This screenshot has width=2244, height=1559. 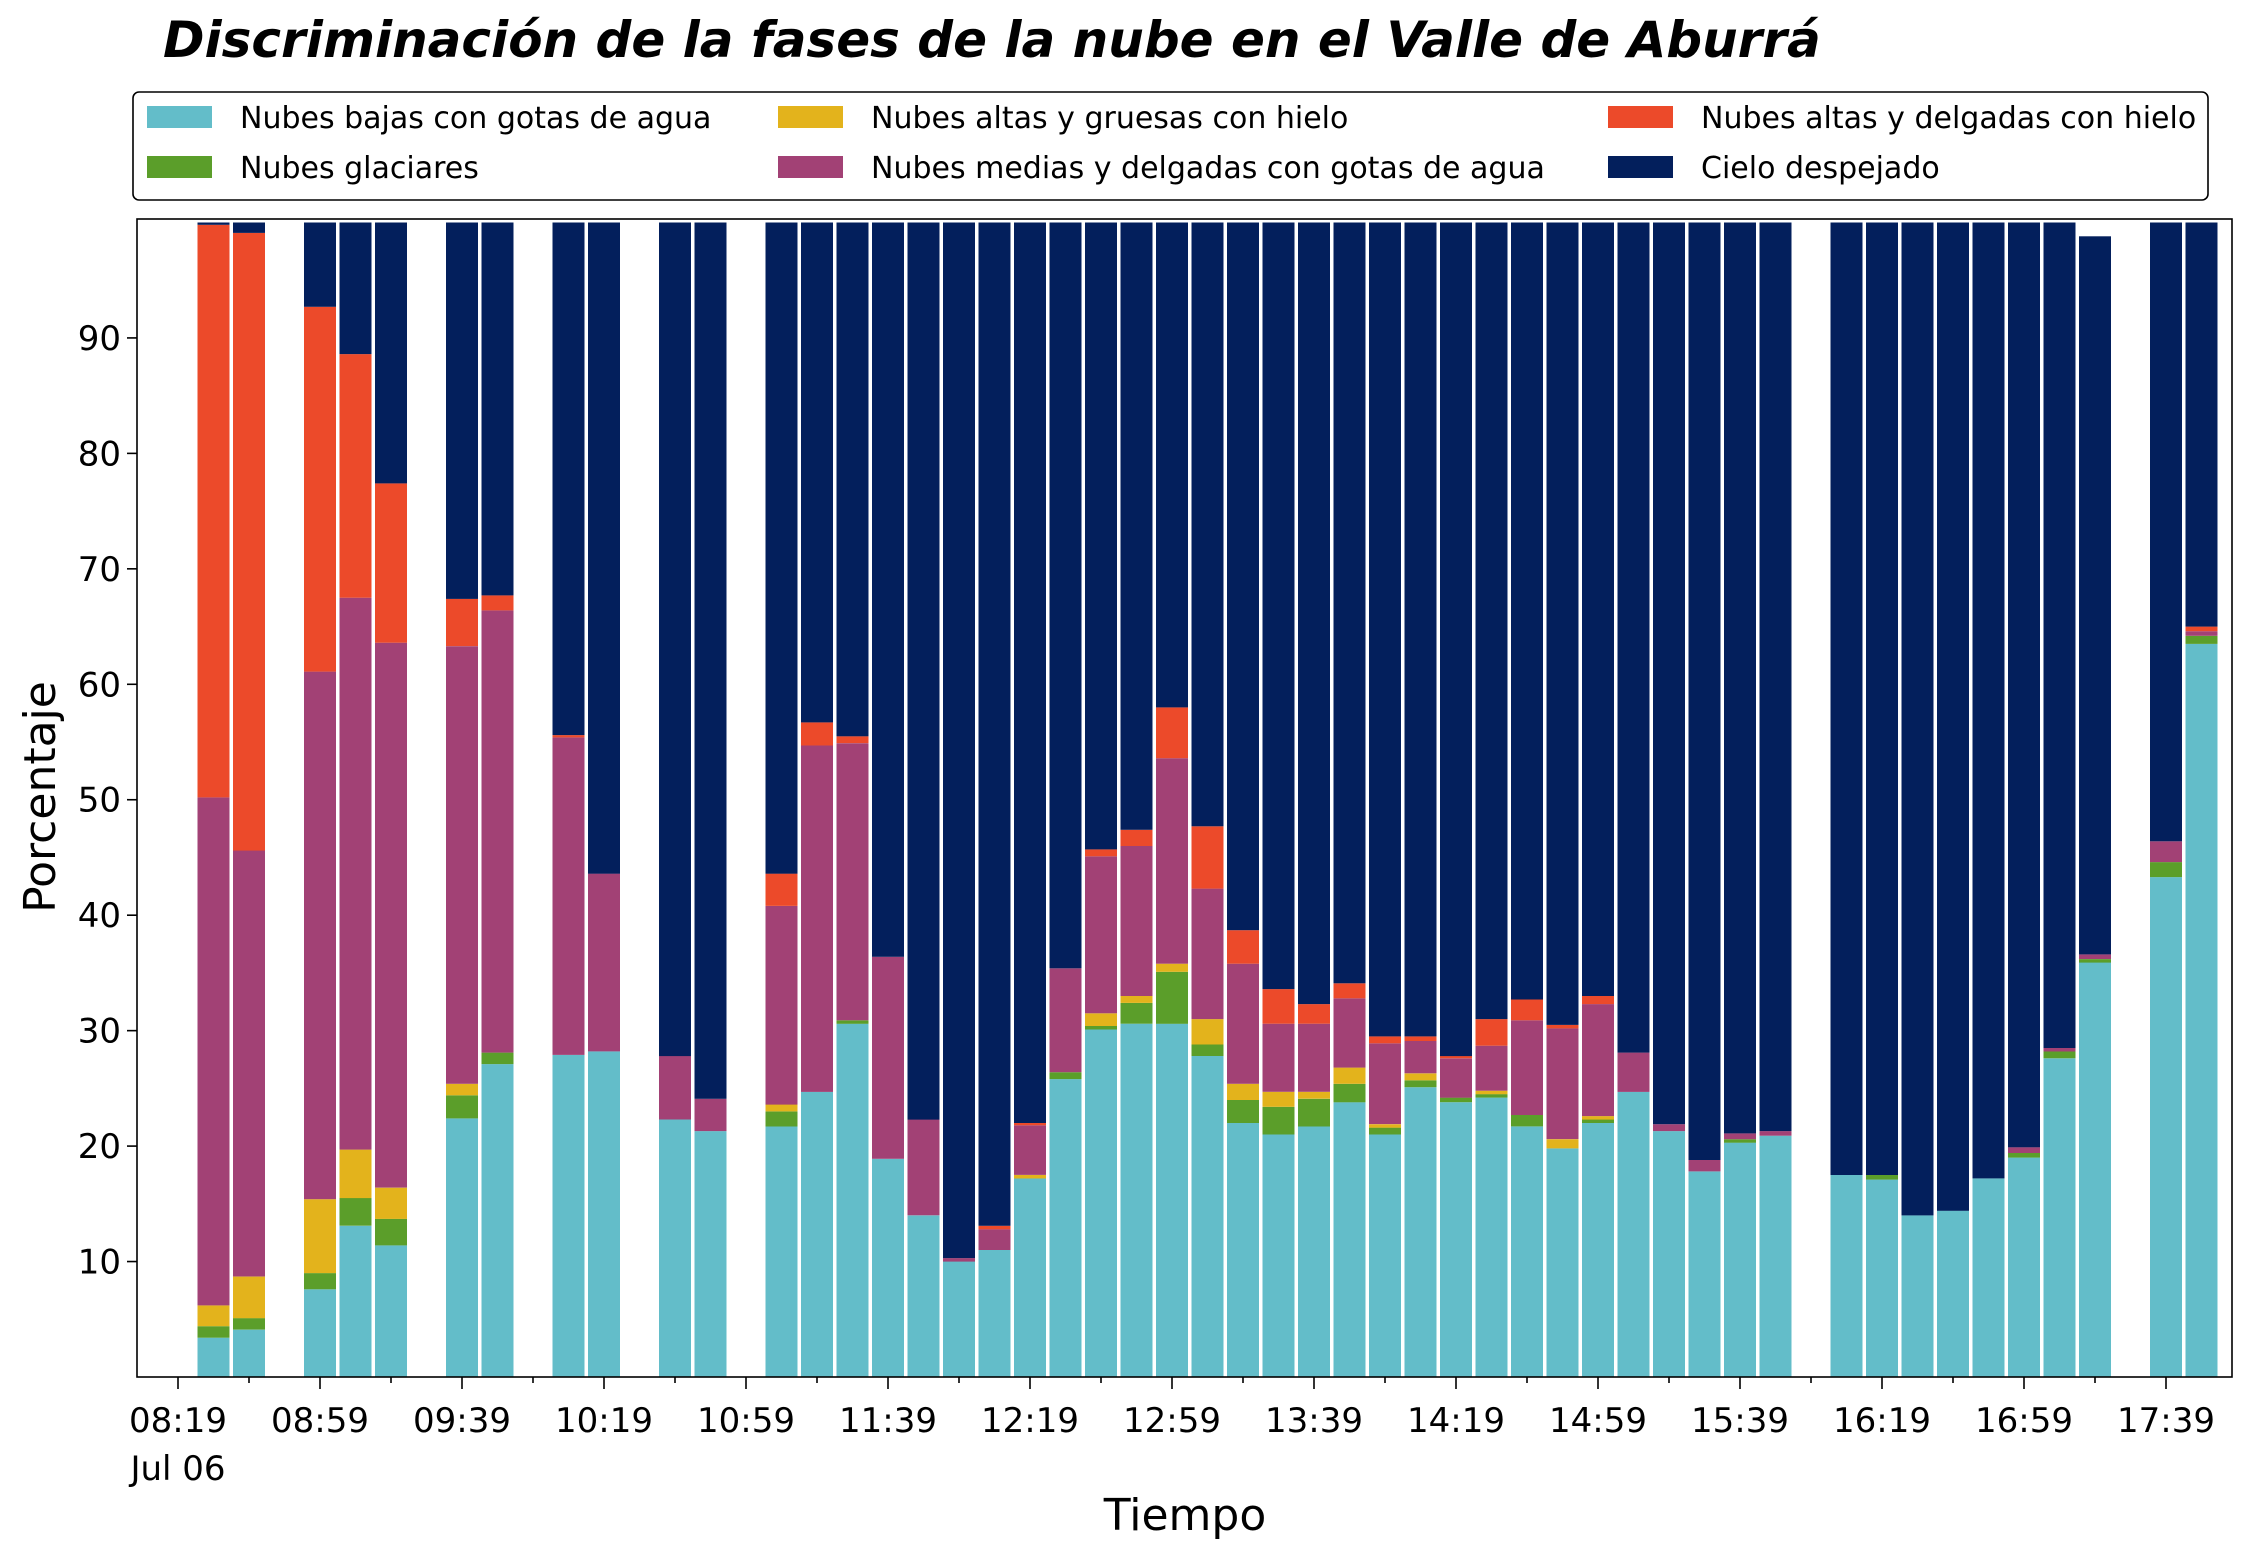 I want to click on x-tick-label: 17:39, so click(x=2166, y=1421).